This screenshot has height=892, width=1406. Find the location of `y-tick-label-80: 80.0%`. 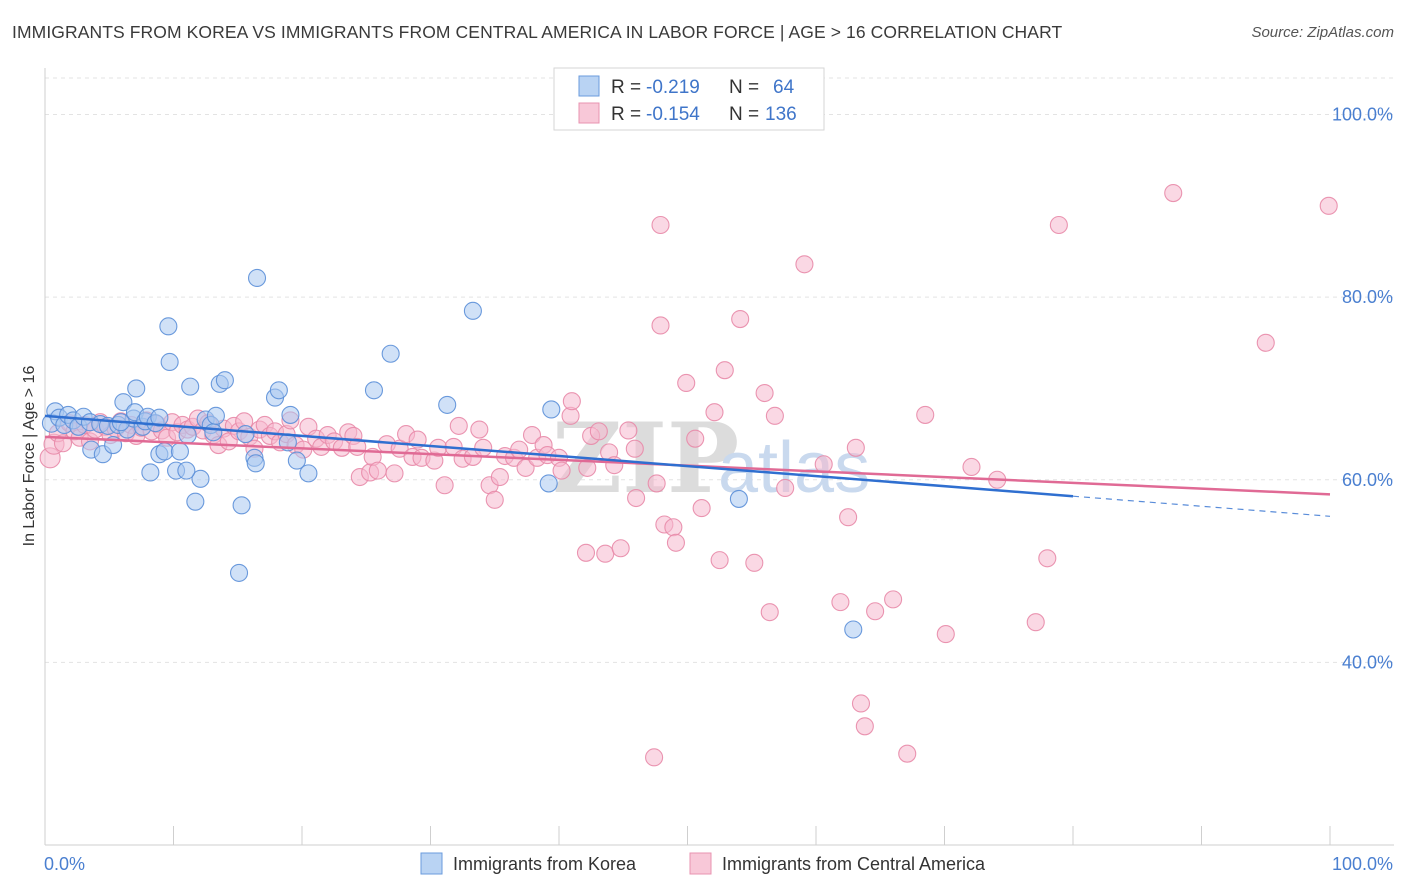

y-tick-label-80: 80.0% is located at coordinates (1367, 297).